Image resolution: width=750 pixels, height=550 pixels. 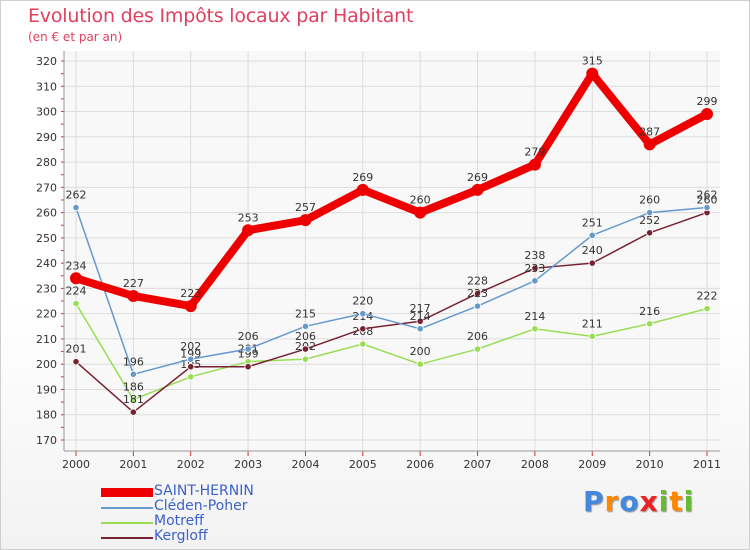 I want to click on y-tick-label: 200, so click(x=46, y=364).